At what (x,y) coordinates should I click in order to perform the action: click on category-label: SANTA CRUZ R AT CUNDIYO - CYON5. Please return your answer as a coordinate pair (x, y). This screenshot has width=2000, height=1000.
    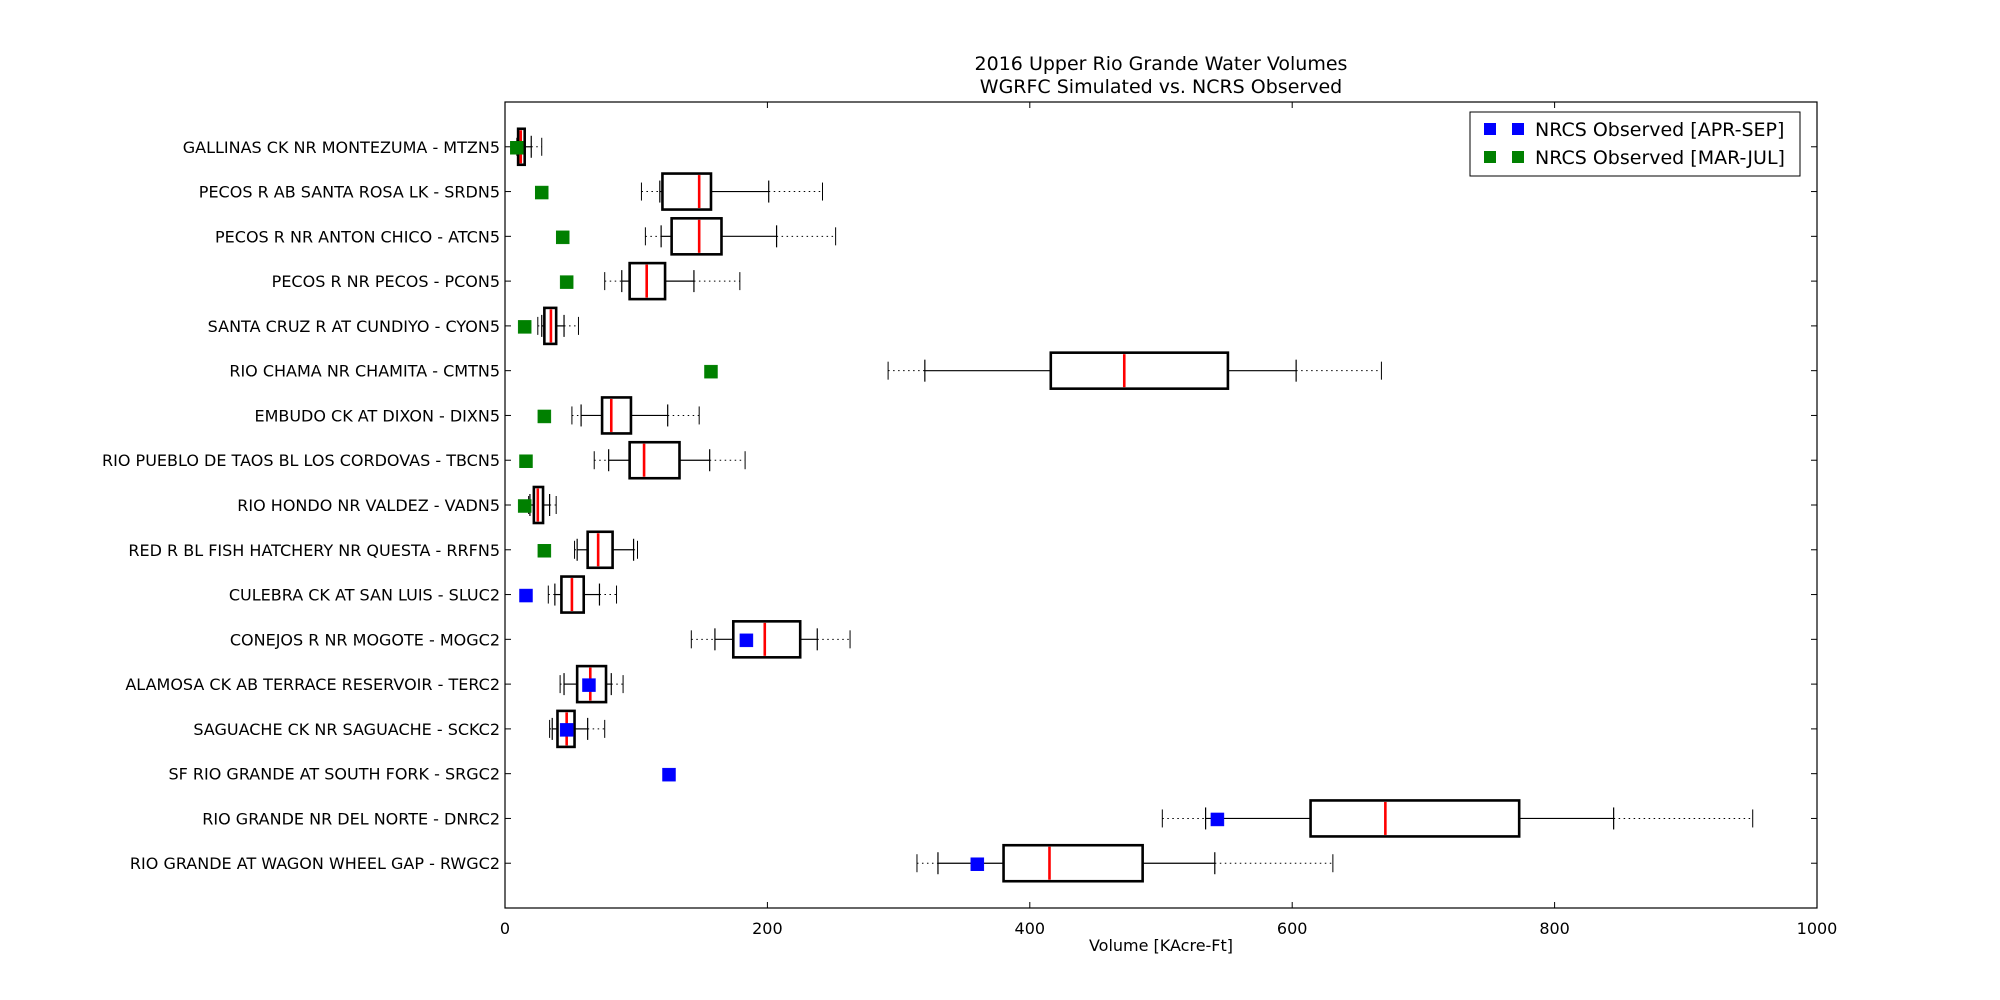
    Looking at the image, I should click on (354, 326).